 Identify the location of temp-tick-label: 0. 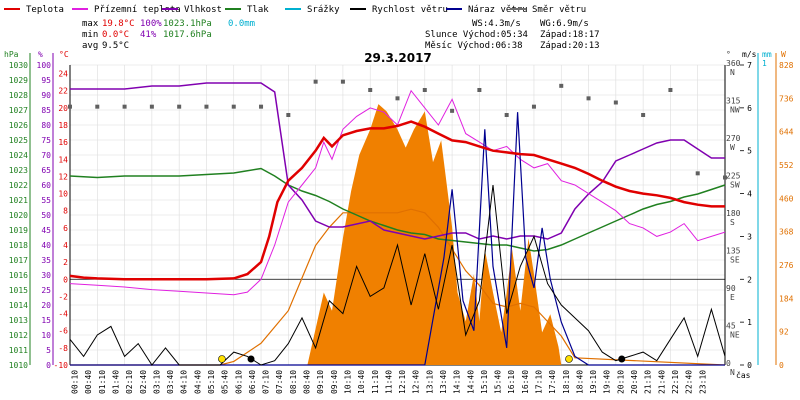
(65, 279).